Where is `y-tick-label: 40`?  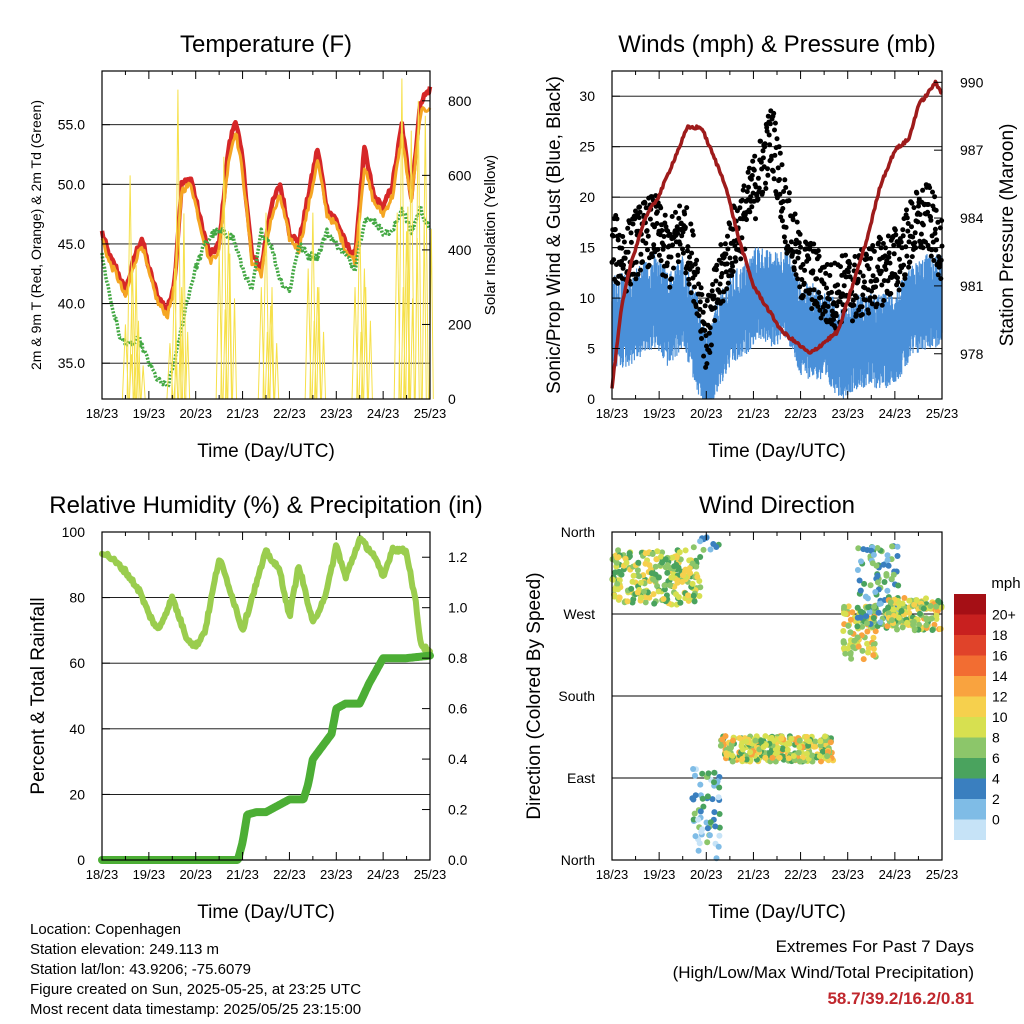
y-tick-label: 40 is located at coordinates (77, 729).